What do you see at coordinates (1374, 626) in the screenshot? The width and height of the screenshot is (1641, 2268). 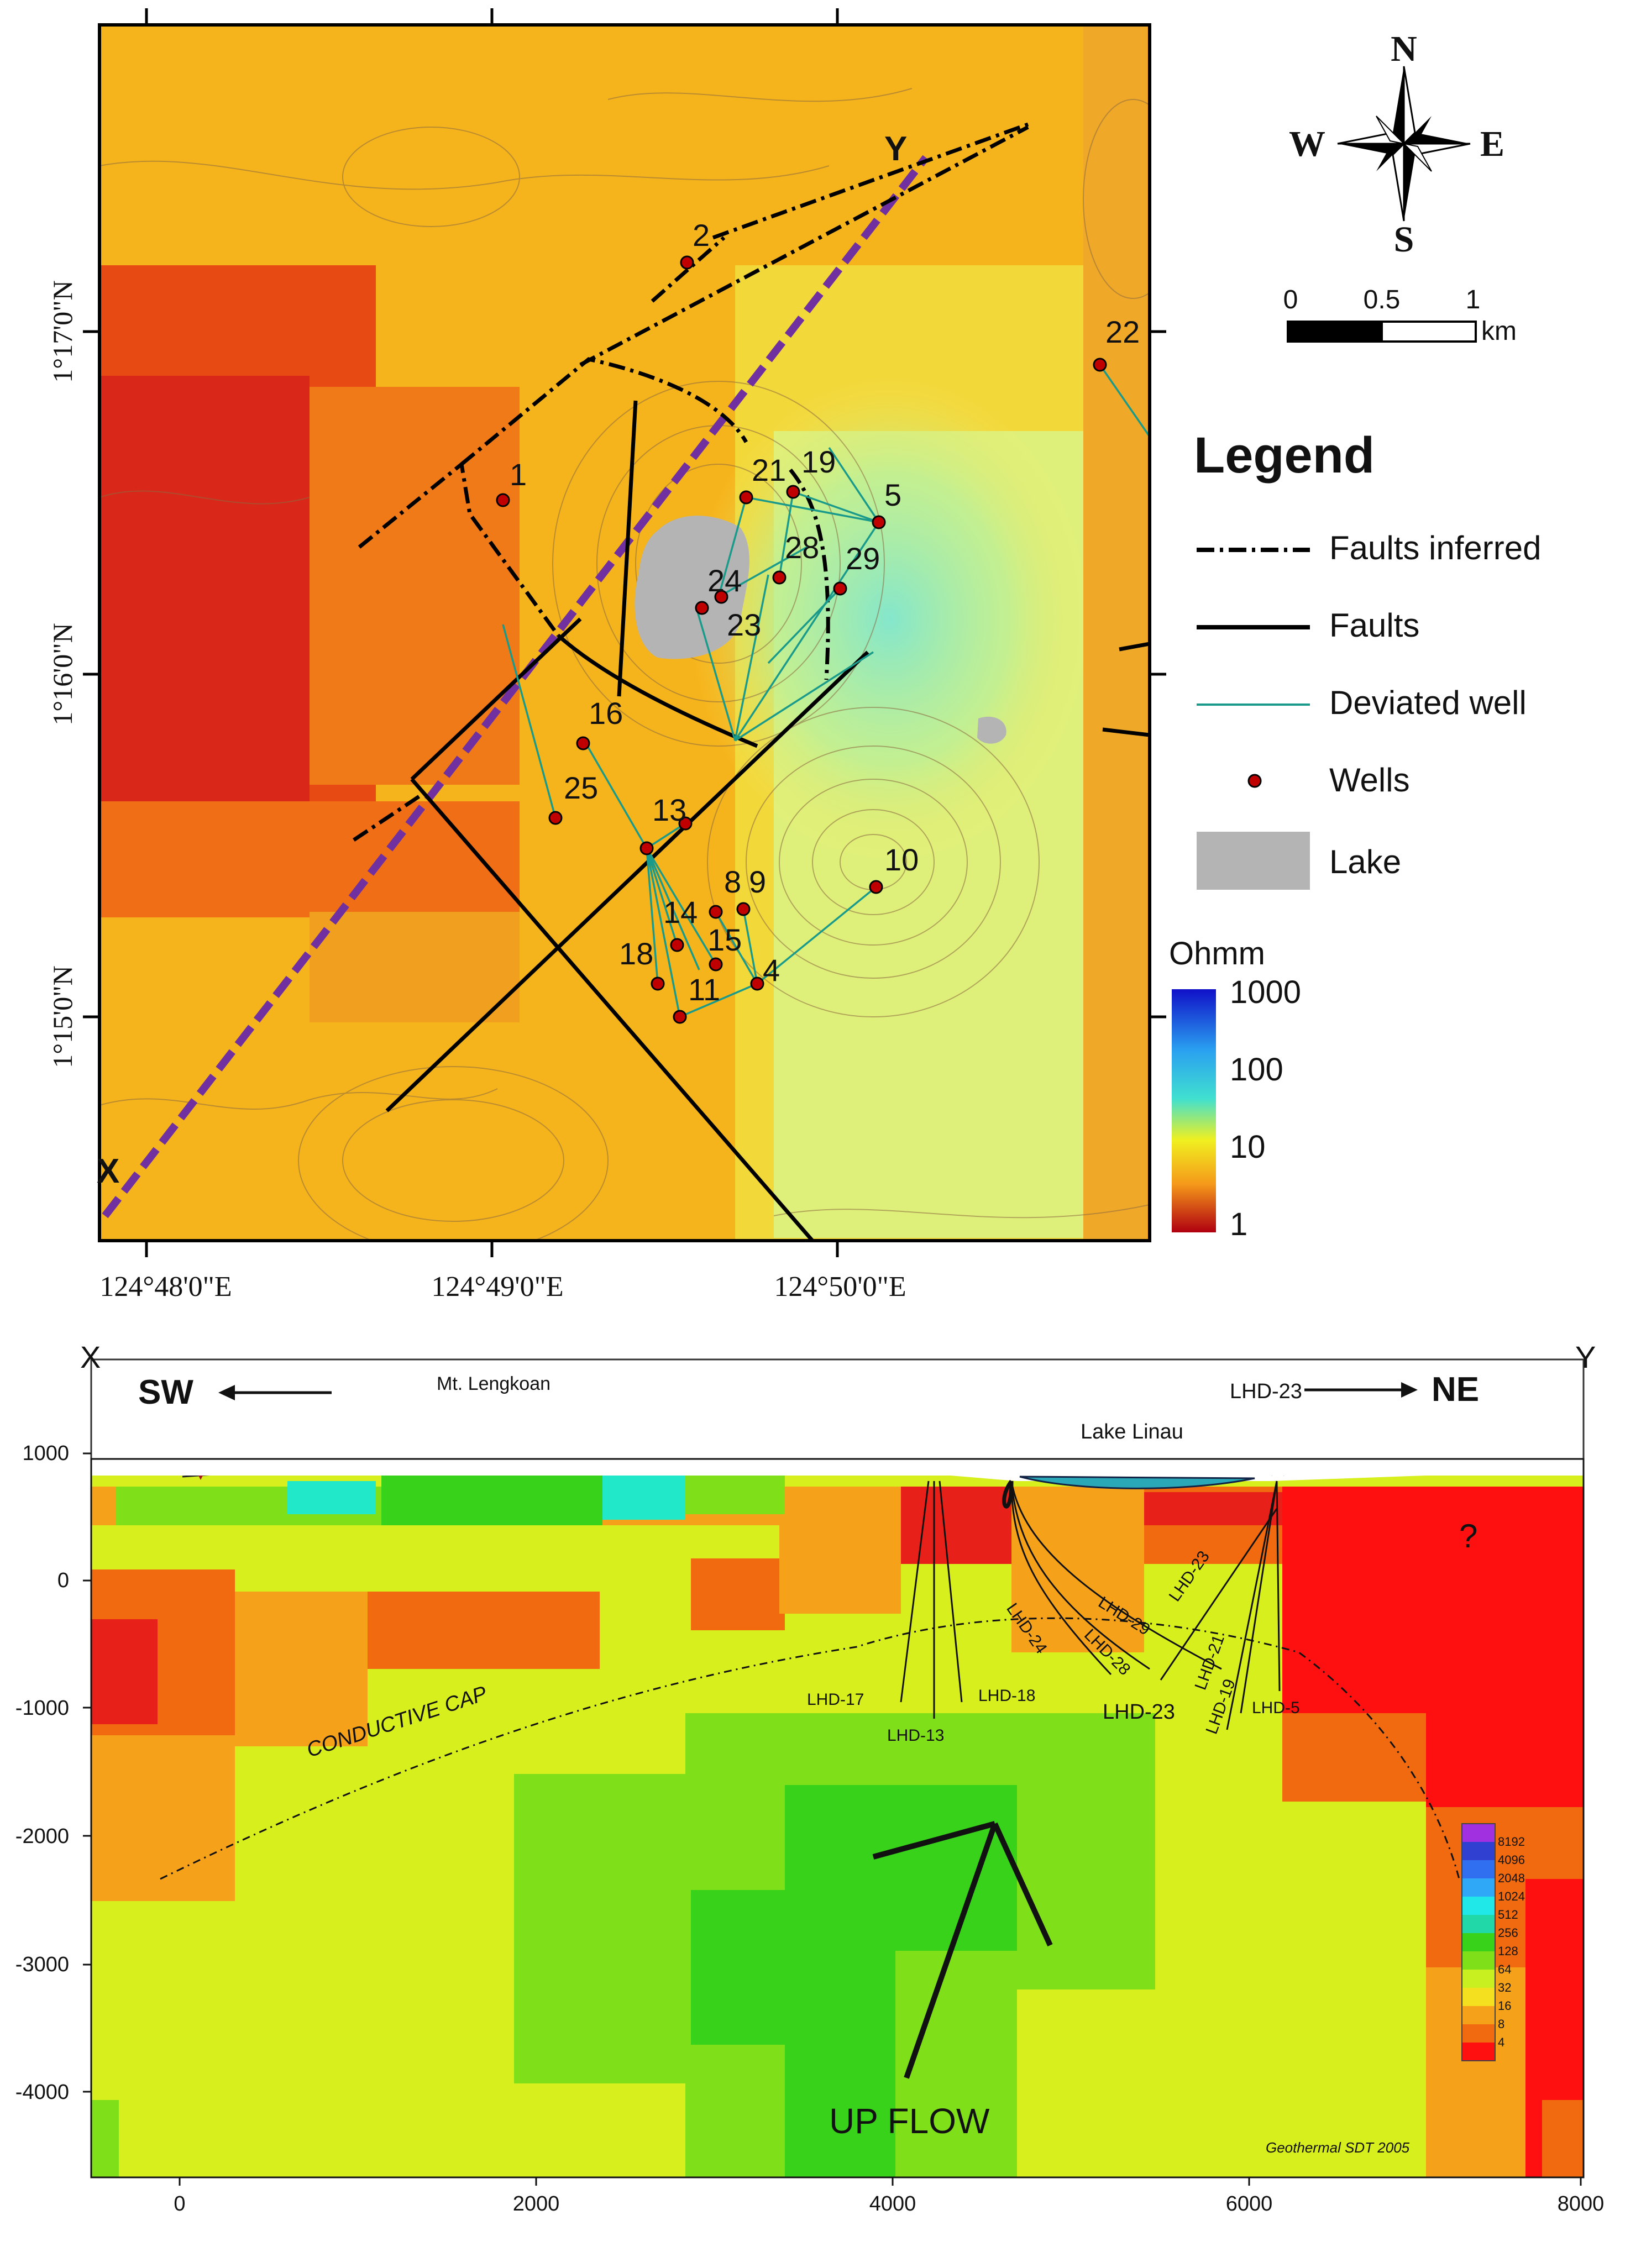 I see `legend-label: Faults` at bounding box center [1374, 626].